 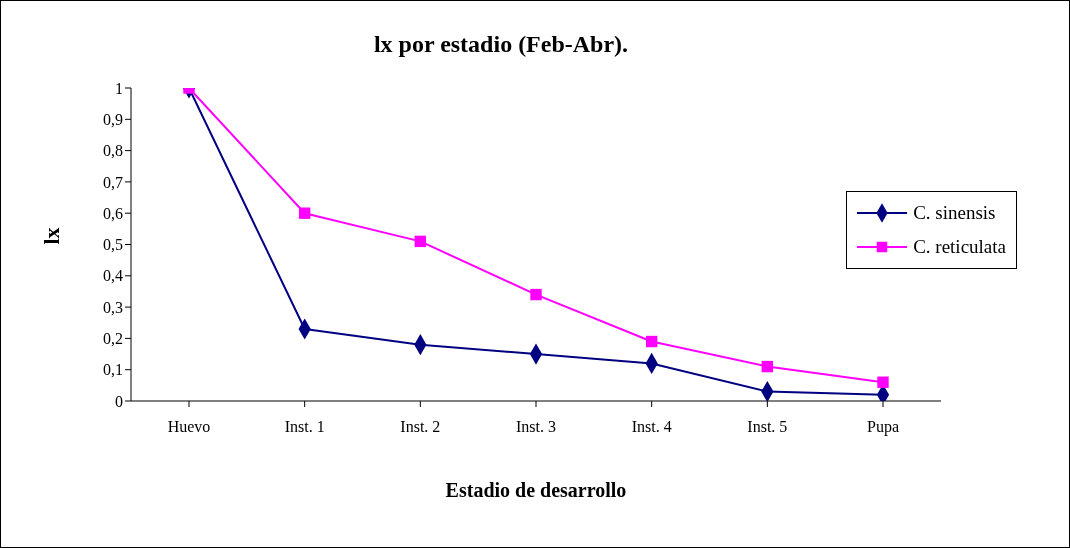 What do you see at coordinates (883, 427) in the screenshot?
I see `x-tick-label: Pupa` at bounding box center [883, 427].